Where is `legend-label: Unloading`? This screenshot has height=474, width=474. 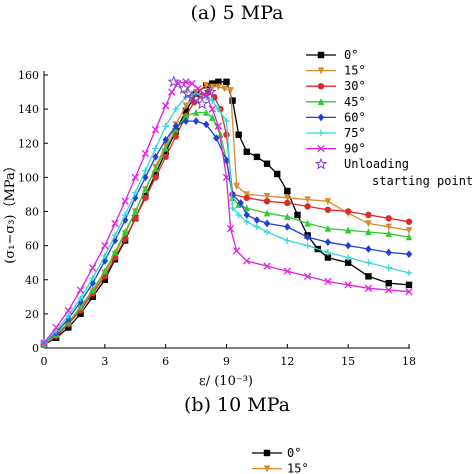 legend-label: Unloading is located at coordinates (376, 164).